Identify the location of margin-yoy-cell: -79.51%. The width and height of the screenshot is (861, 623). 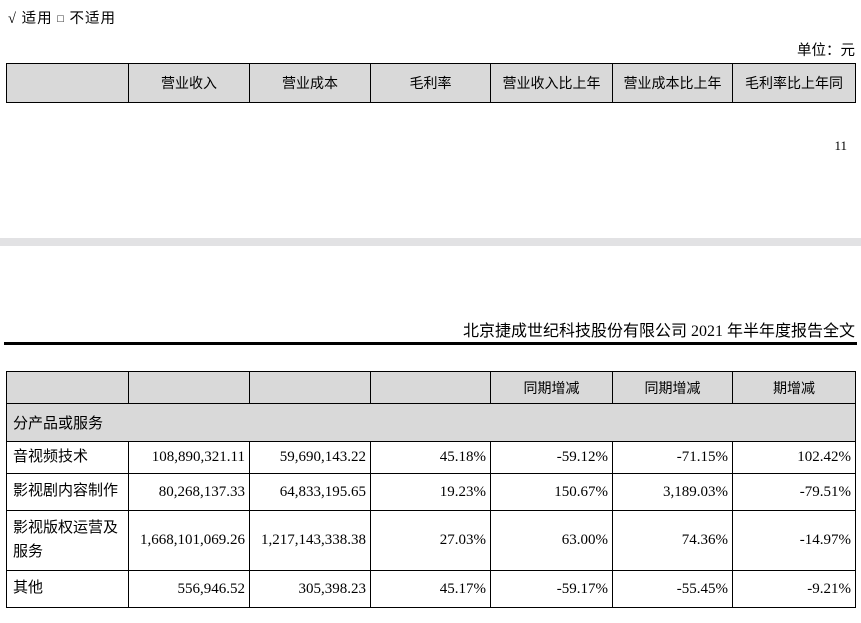
(794, 492).